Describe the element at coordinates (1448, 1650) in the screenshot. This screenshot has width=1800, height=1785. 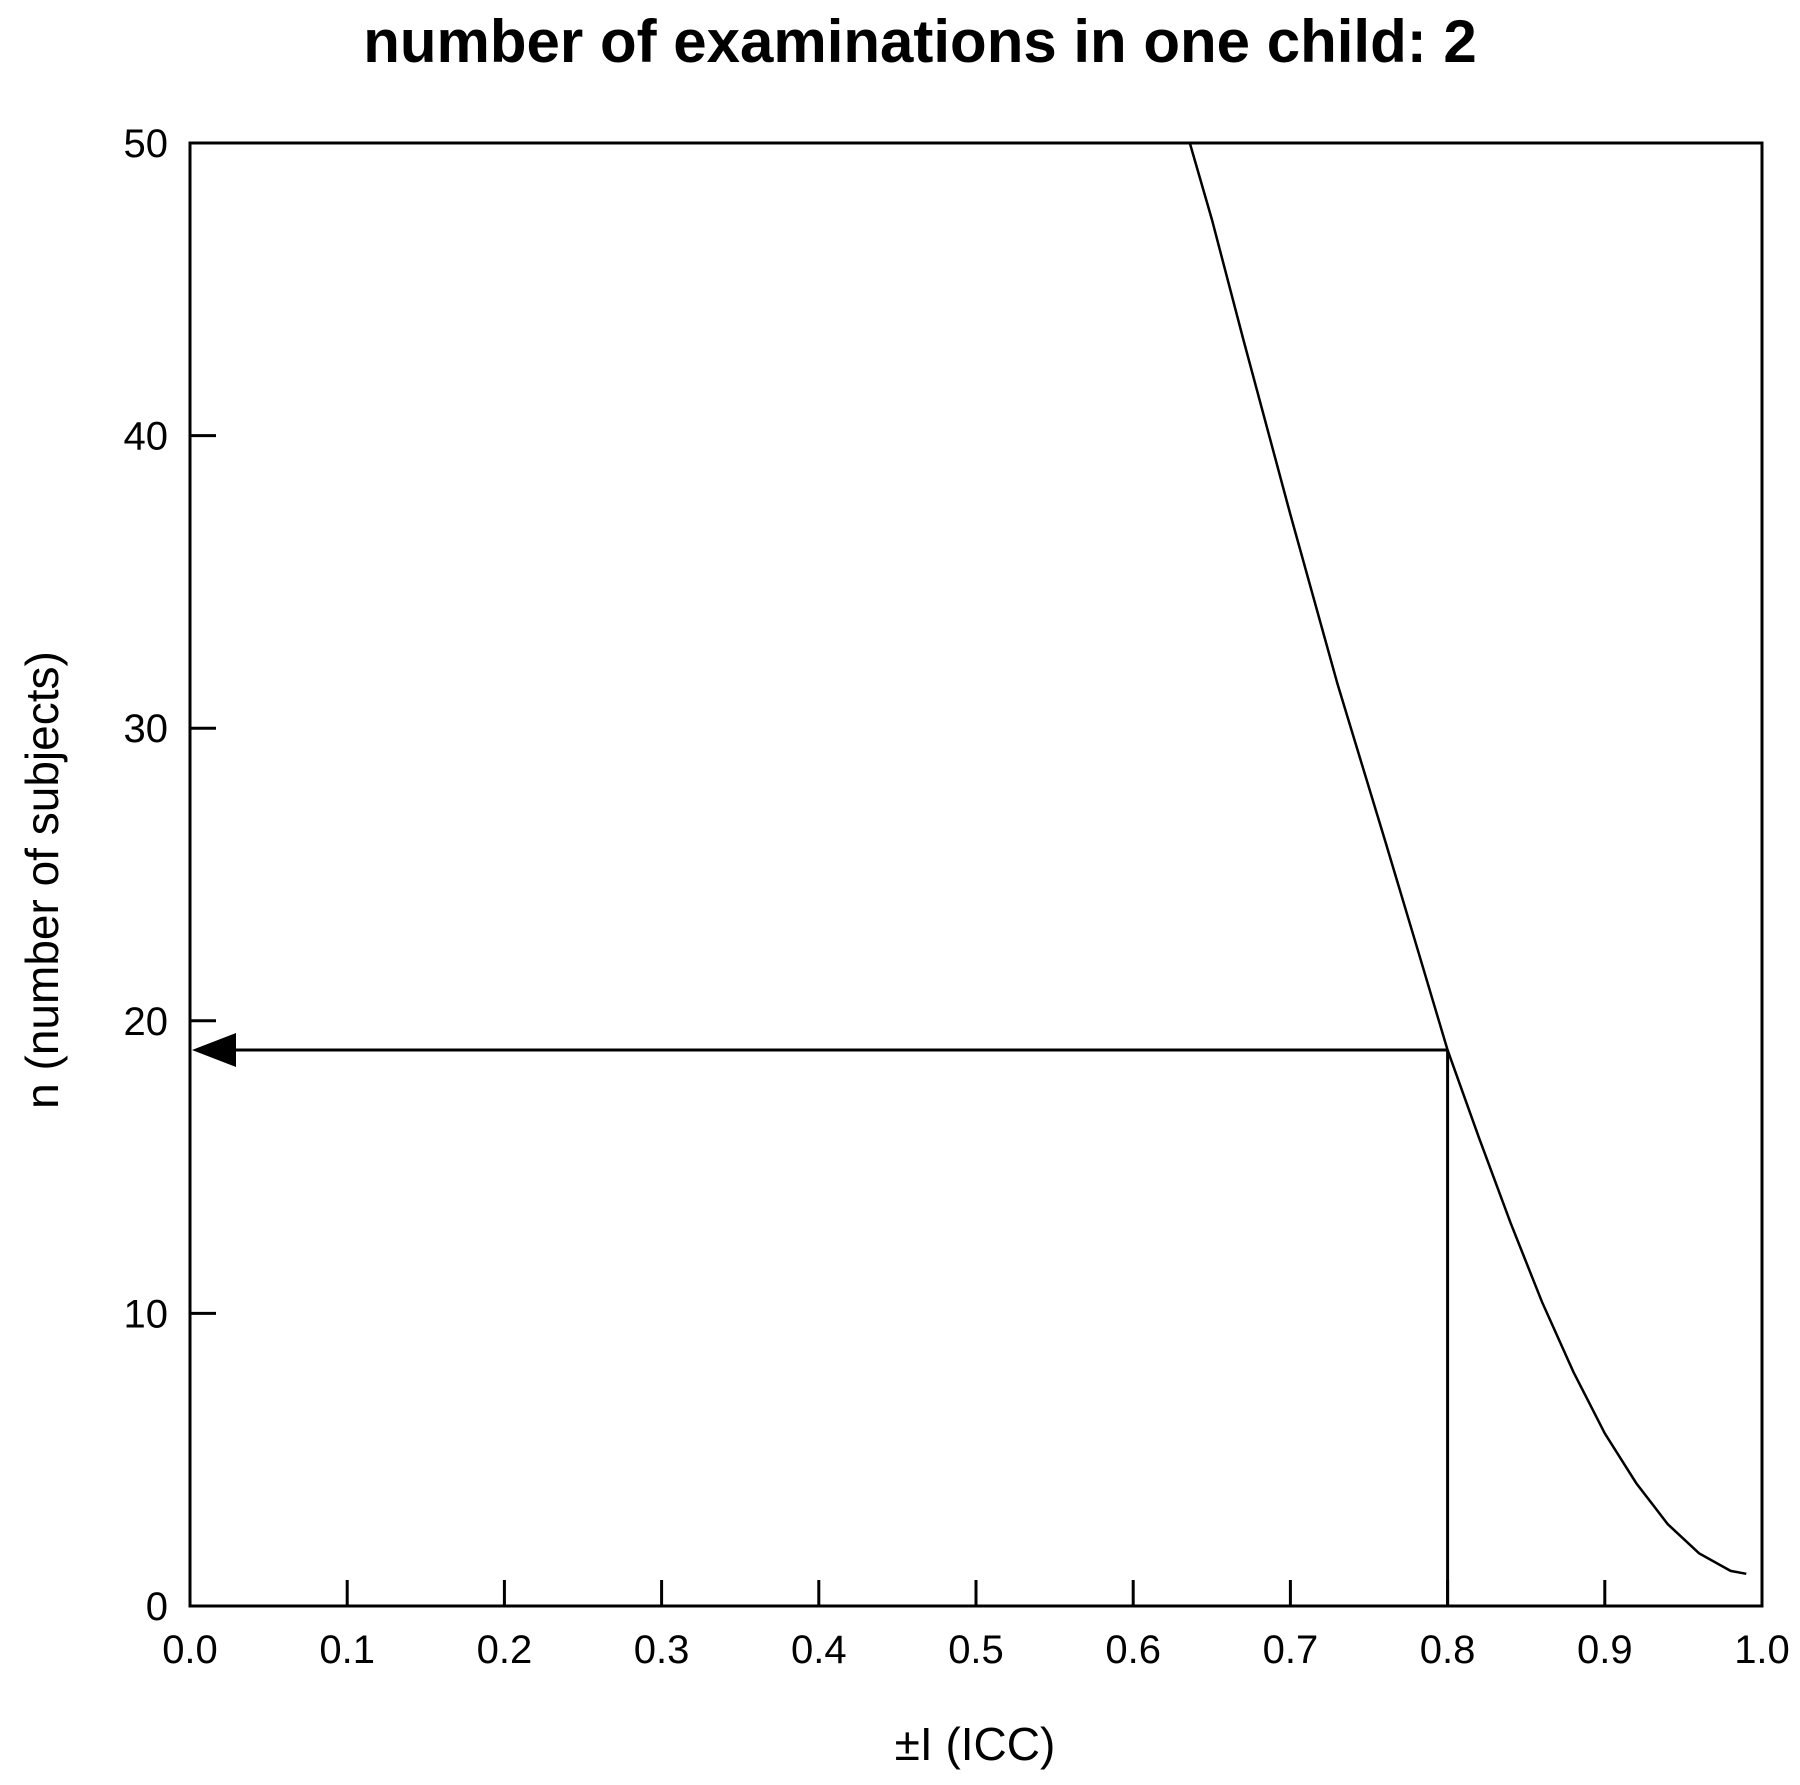
I see `x-tick-label: 0.8` at that location.